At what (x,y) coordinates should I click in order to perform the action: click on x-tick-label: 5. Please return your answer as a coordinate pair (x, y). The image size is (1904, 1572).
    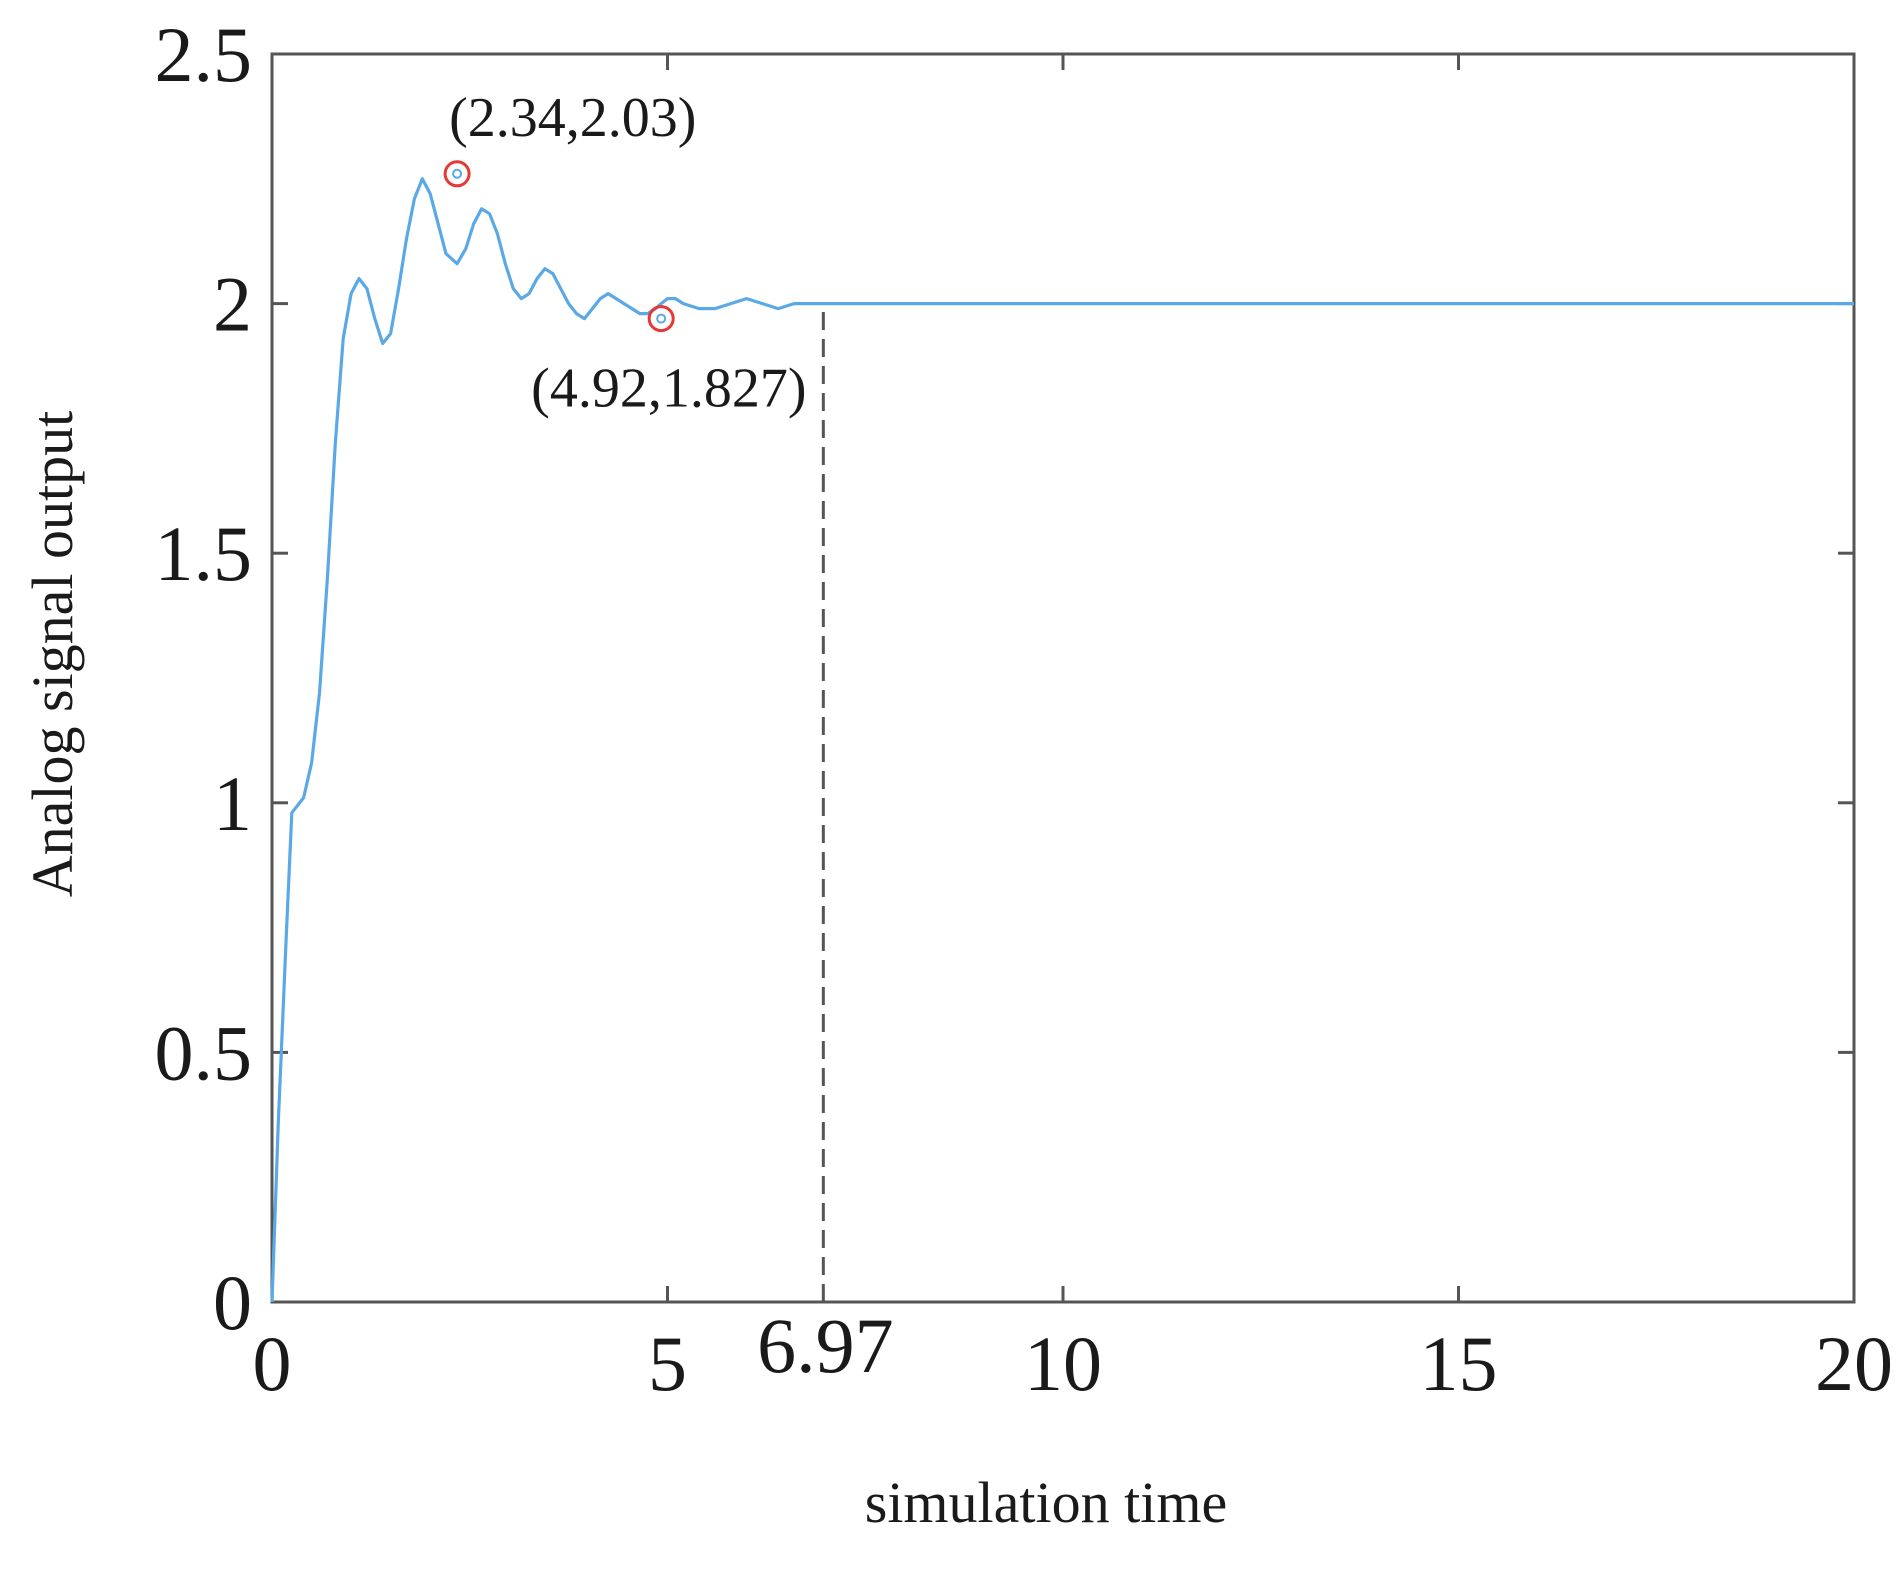
    Looking at the image, I should click on (667, 1363).